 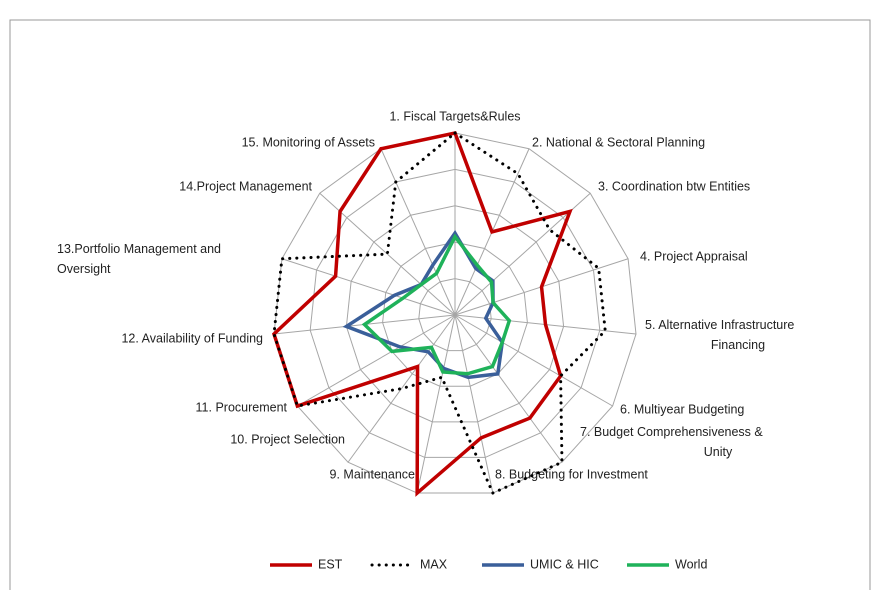 What do you see at coordinates (564, 564) in the screenshot?
I see `legend-label: UMIC & HIC` at bounding box center [564, 564].